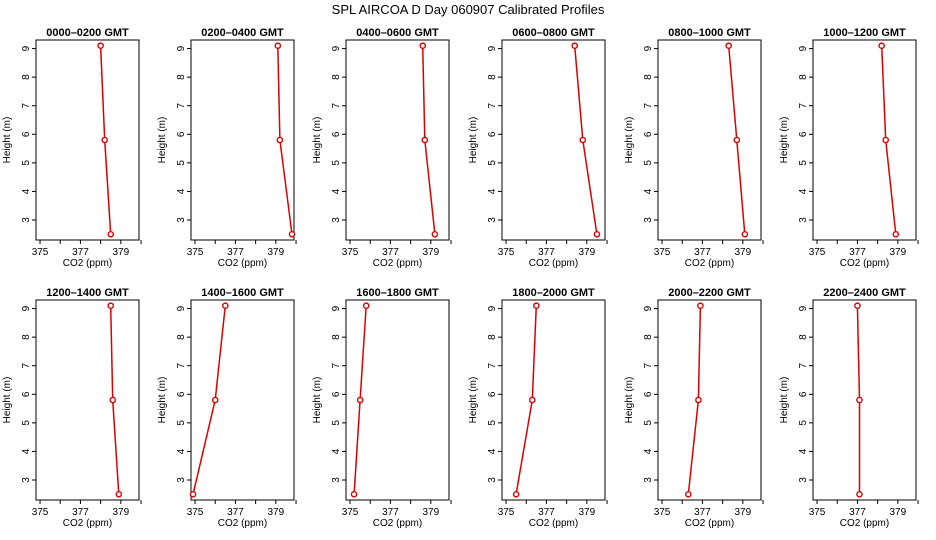  I want to click on panel-title: 0200–0400 GMT, so click(242, 33).